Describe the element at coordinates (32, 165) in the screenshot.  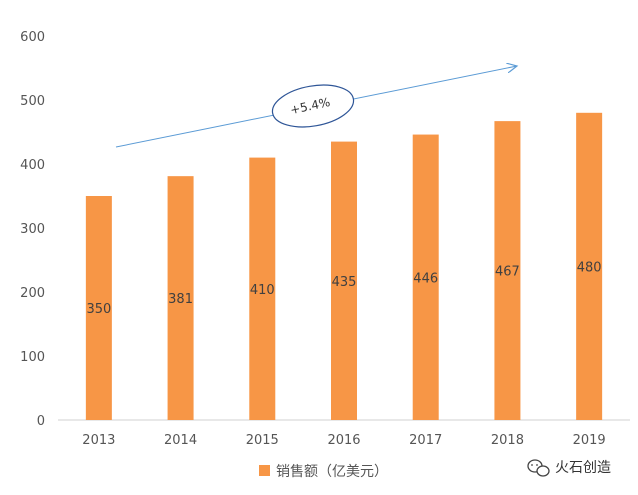
I see `y-tick-label: 400` at that location.